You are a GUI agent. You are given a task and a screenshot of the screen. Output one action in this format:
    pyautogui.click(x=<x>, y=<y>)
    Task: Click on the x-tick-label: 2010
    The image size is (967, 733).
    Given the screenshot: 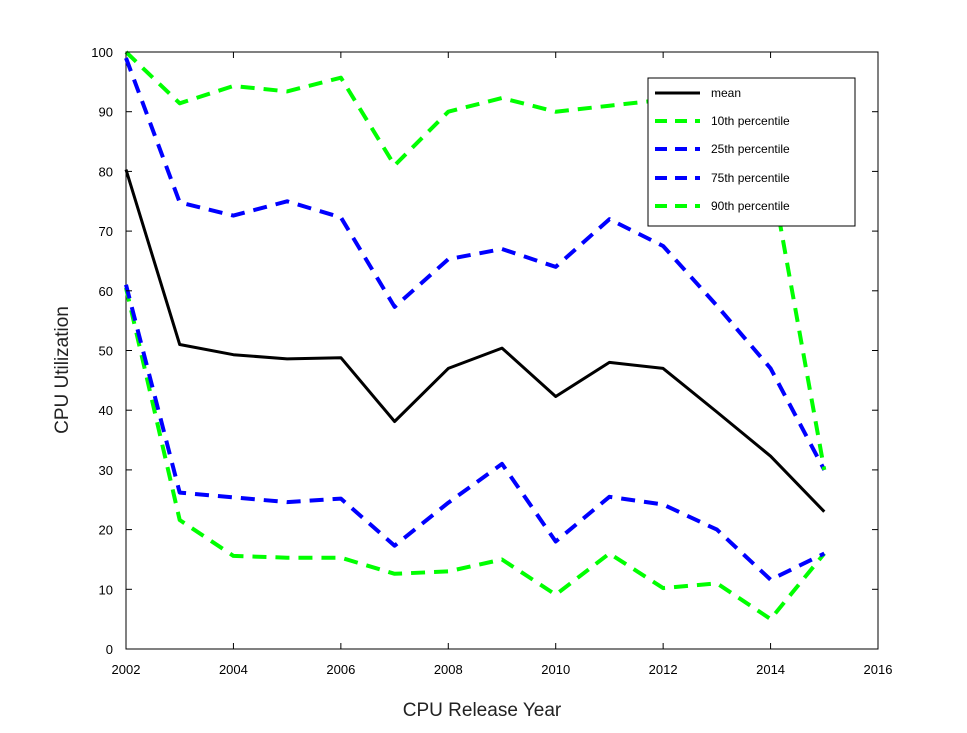 What is the action you would take?
    pyautogui.click(x=555, y=669)
    